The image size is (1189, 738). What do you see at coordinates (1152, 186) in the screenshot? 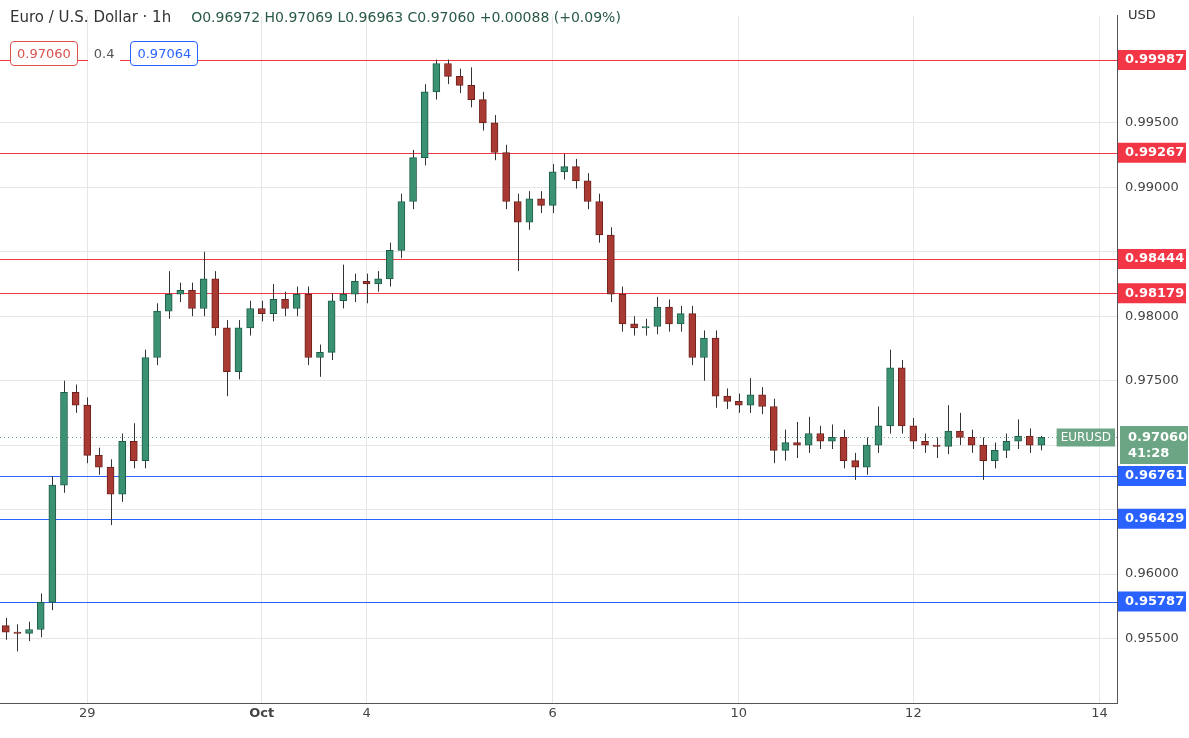
I see `y-tick-label: 0.99000` at bounding box center [1152, 186].